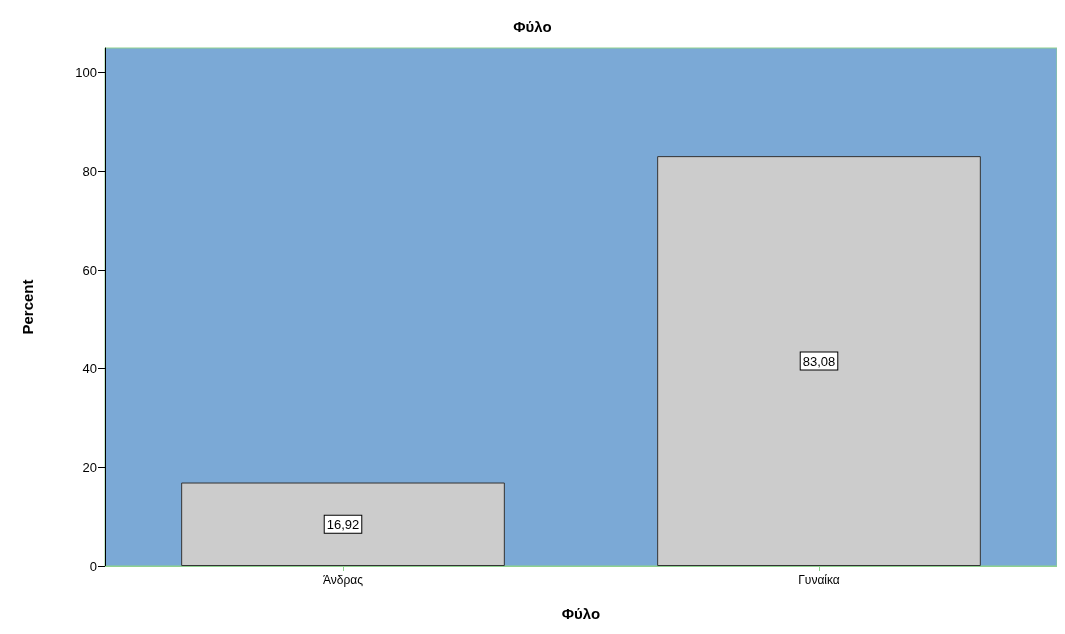 Image resolution: width=1065 pixels, height=634 pixels. Describe the element at coordinates (532, 26) in the screenshot. I see `chart-title: Φύλο` at that location.